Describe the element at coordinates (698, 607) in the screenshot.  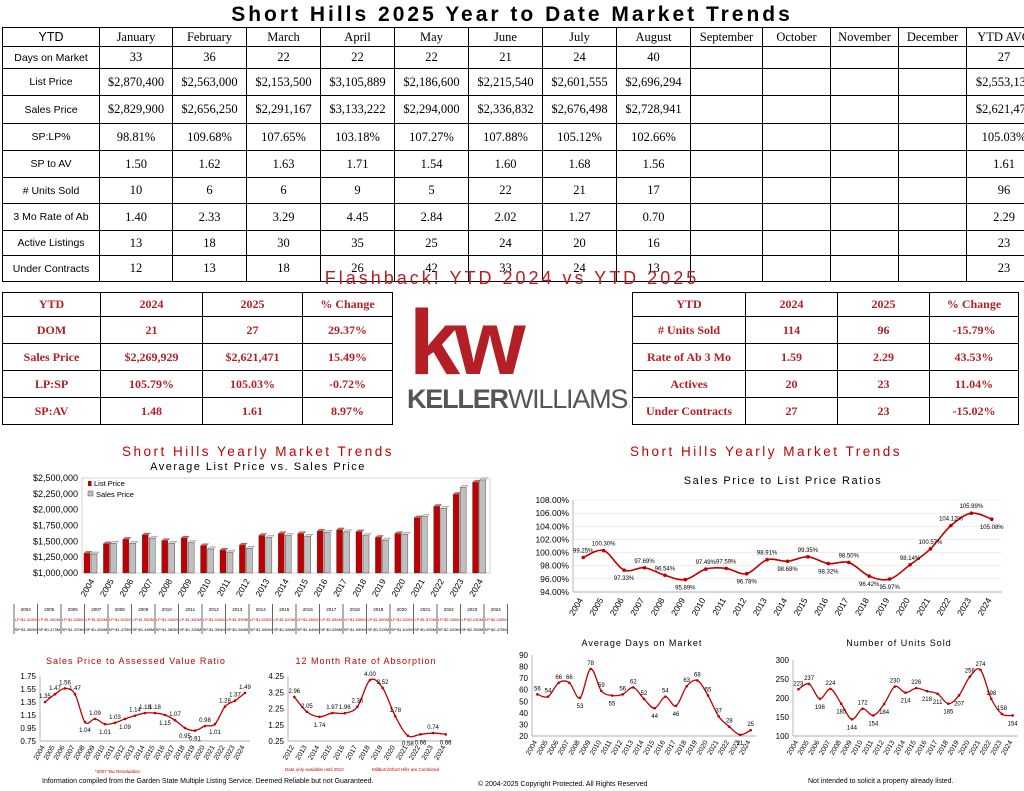
I see `x-tick-label: 2010` at that location.